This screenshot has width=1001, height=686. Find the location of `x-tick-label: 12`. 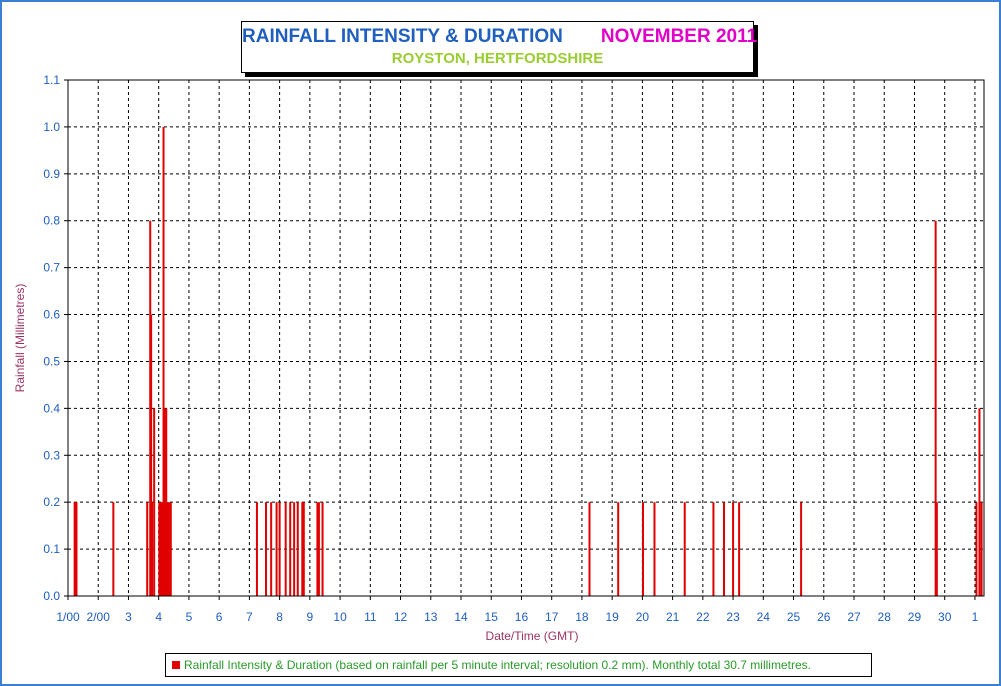

x-tick-label: 12 is located at coordinates (401, 617).